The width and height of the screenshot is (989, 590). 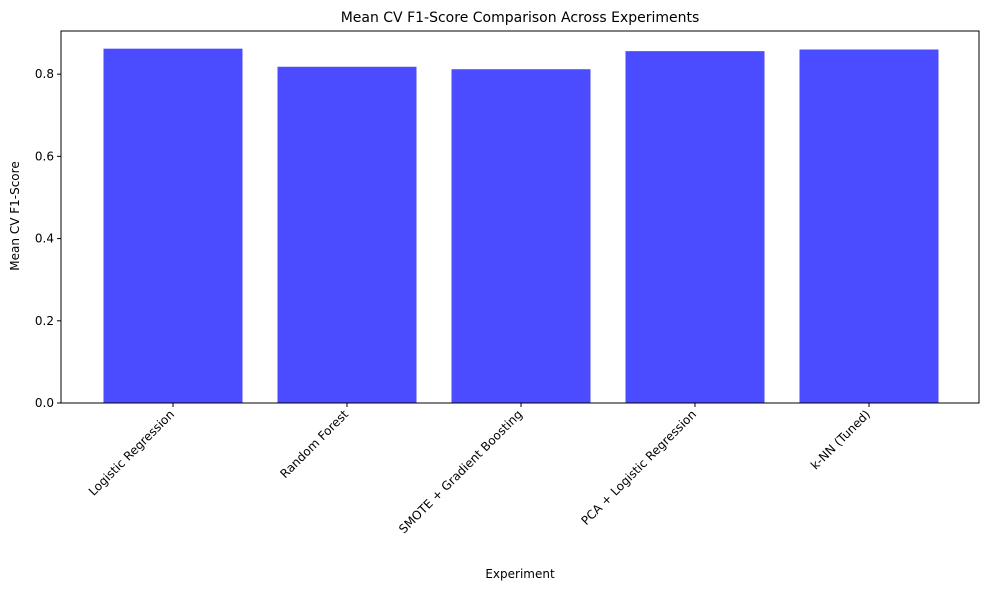 What do you see at coordinates (314, 444) in the screenshot?
I see `x-tick-label-1: Random Forest` at bounding box center [314, 444].